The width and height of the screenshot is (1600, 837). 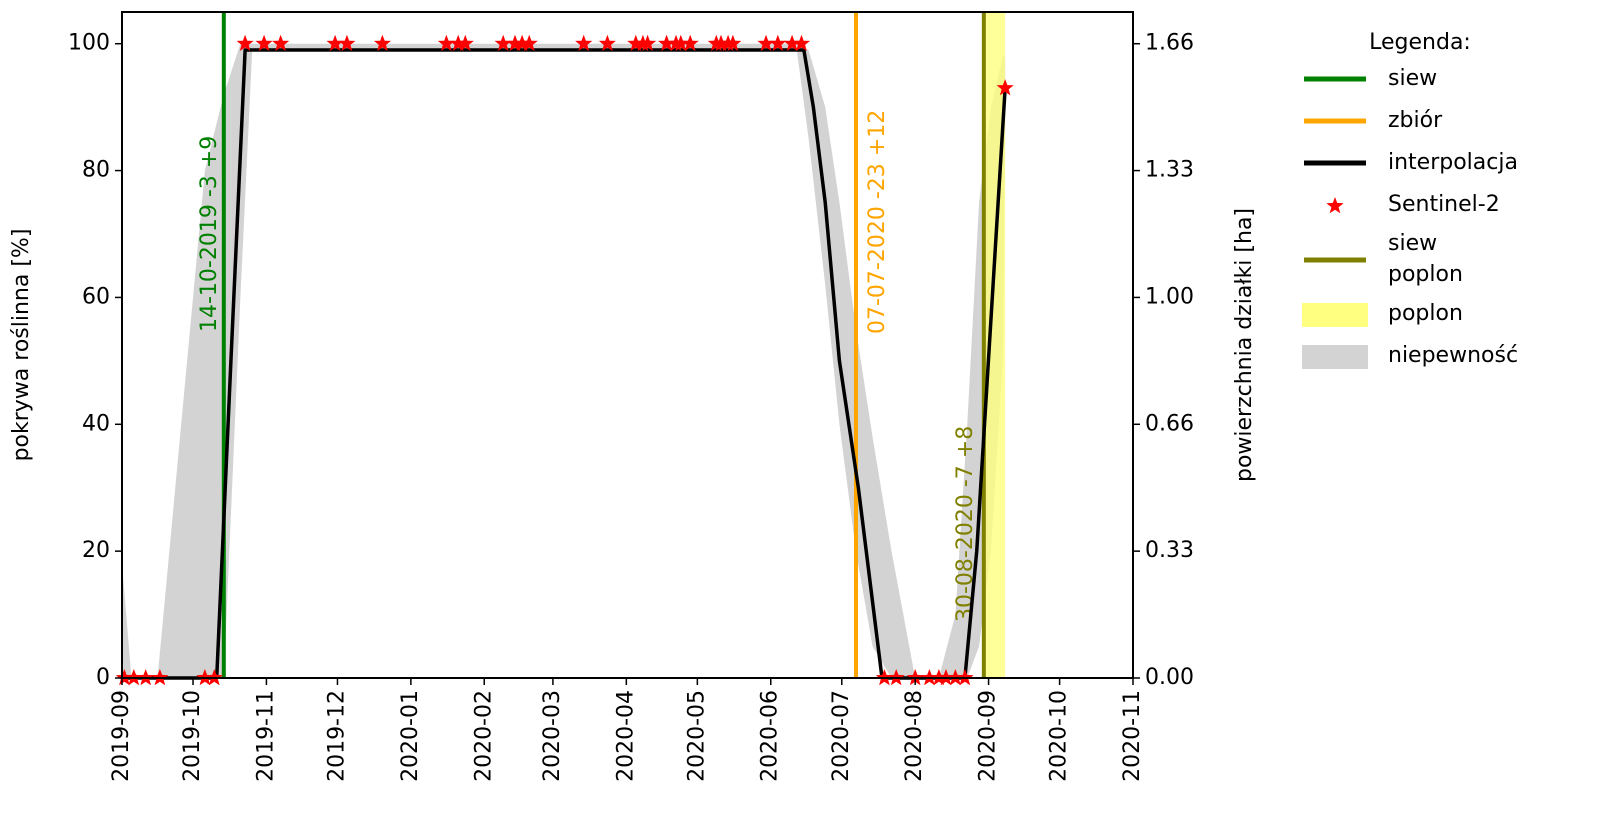 I want to click on x-tick-label: 2020-09, so click(x=988, y=736).